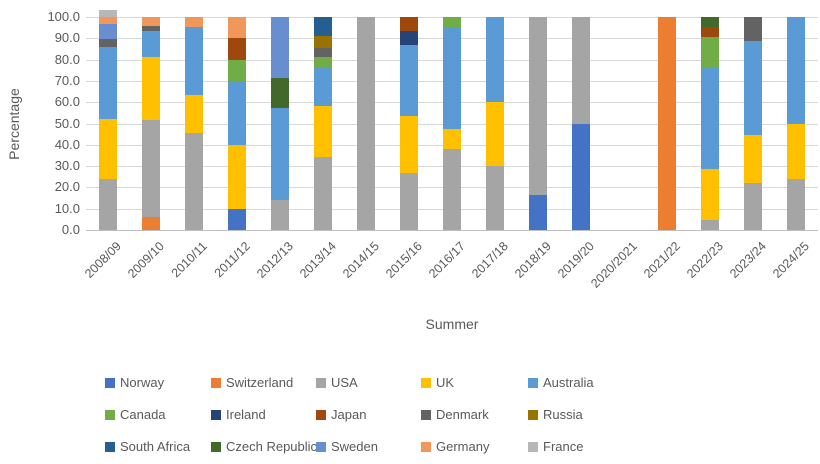 The width and height of the screenshot is (820, 464). Describe the element at coordinates (143, 414) in the screenshot. I see `legend-label: Canada` at that location.